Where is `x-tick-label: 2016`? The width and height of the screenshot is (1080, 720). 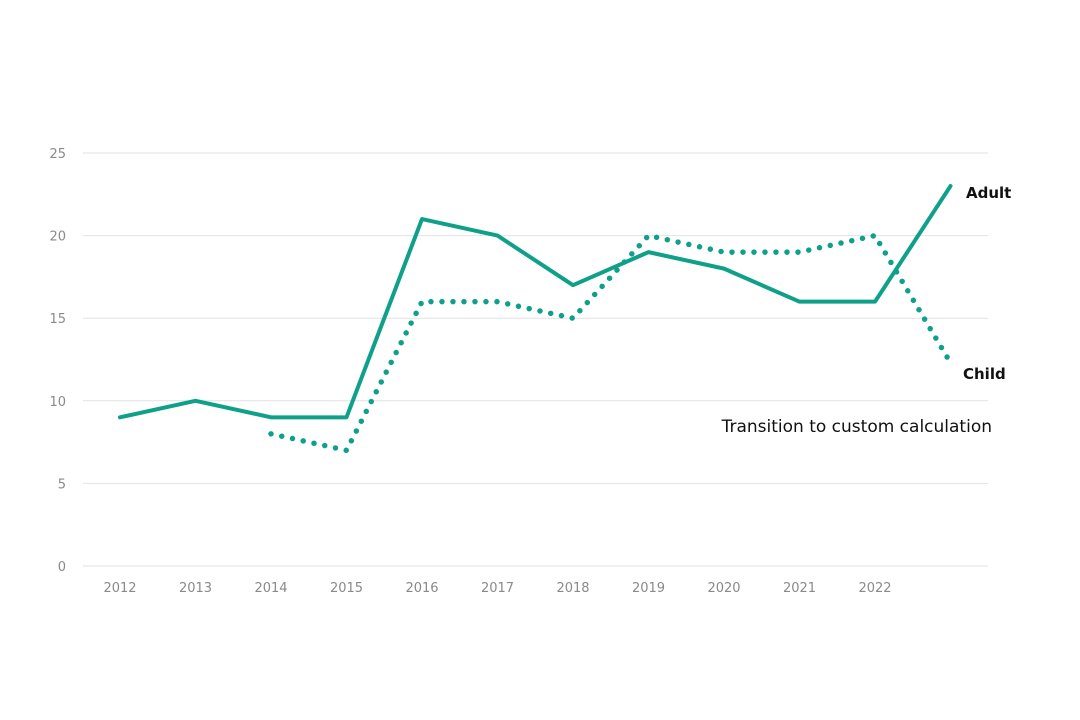 x-tick-label: 2016 is located at coordinates (421, 588).